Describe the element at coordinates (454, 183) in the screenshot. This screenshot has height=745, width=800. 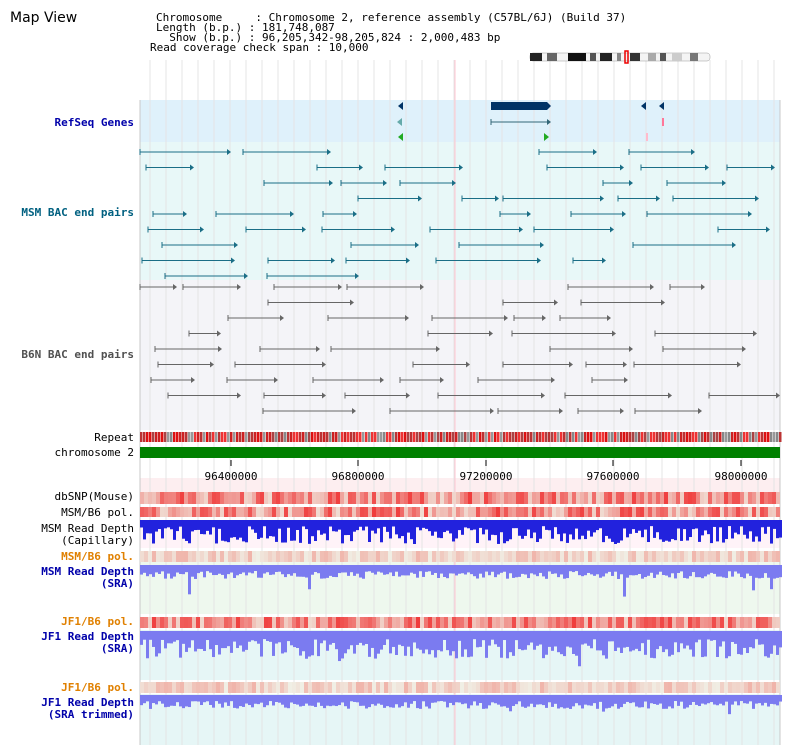
I see `msm-bac-pair-head` at that location.